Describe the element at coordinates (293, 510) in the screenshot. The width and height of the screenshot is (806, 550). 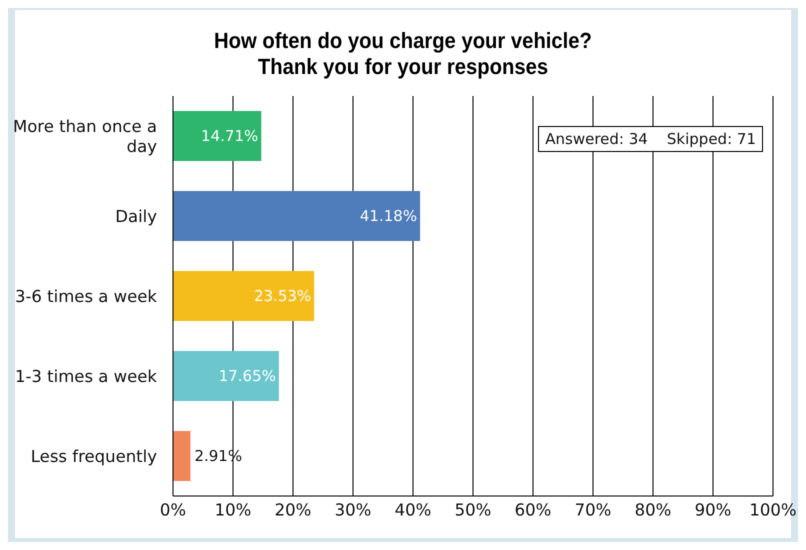
I see `x-tick-label: 20%` at that location.